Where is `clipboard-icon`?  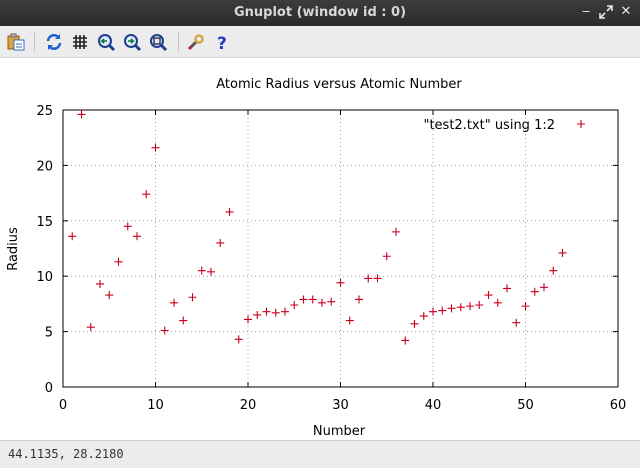 clipboard-icon is located at coordinates (16, 42).